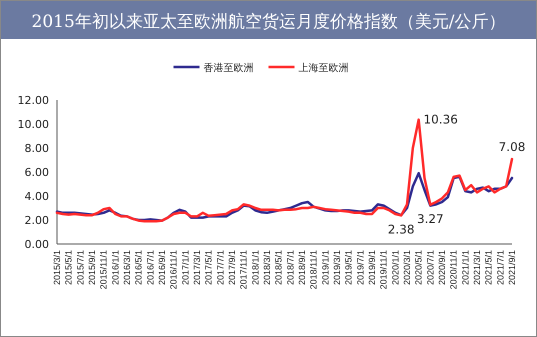 Image resolution: width=537 pixels, height=337 pixels. Describe the element at coordinates (243, 270) in the screenshot. I see `x-tick-label: 2017/11/1` at that location.